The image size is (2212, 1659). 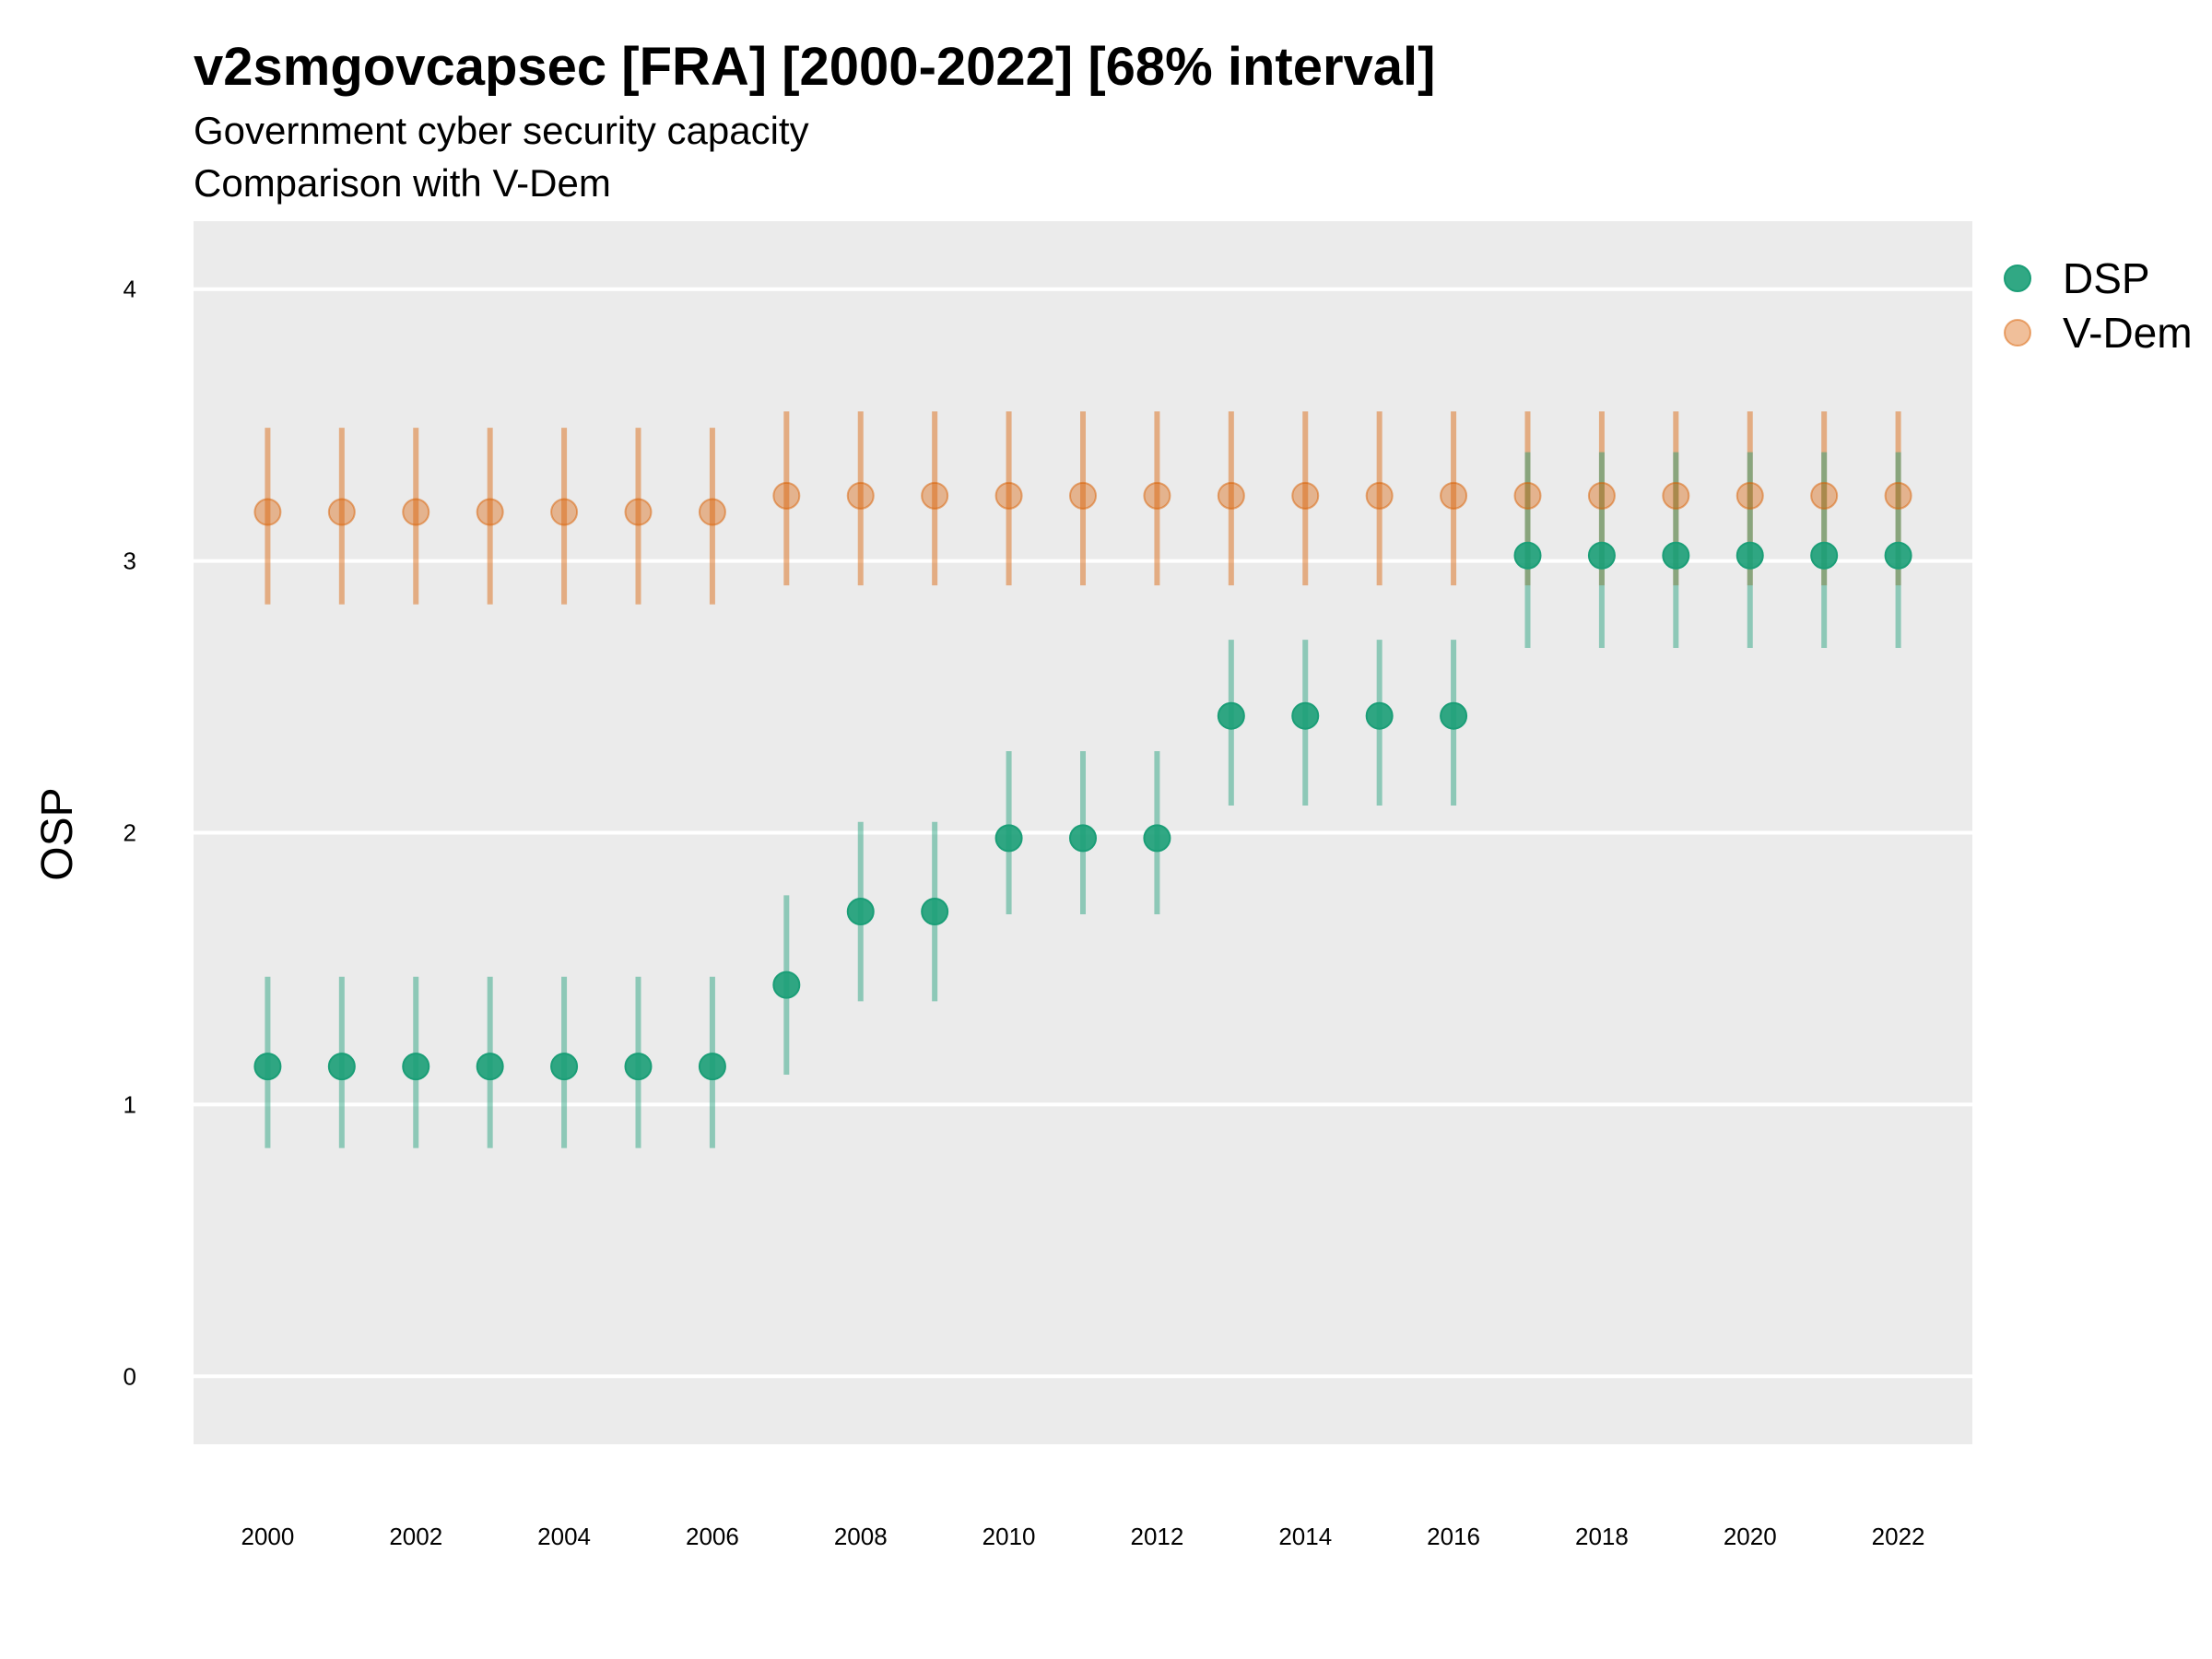 I want to click on x-tick-label: 2002, so click(x=415, y=1536).